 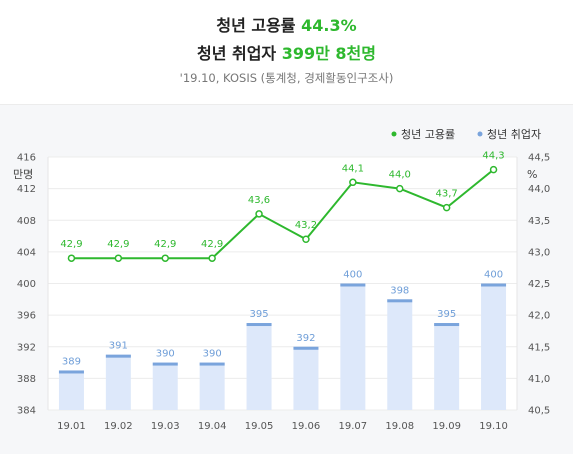 What do you see at coordinates (26, 379) in the screenshot?
I see `left-tick-label: 388` at bounding box center [26, 379].